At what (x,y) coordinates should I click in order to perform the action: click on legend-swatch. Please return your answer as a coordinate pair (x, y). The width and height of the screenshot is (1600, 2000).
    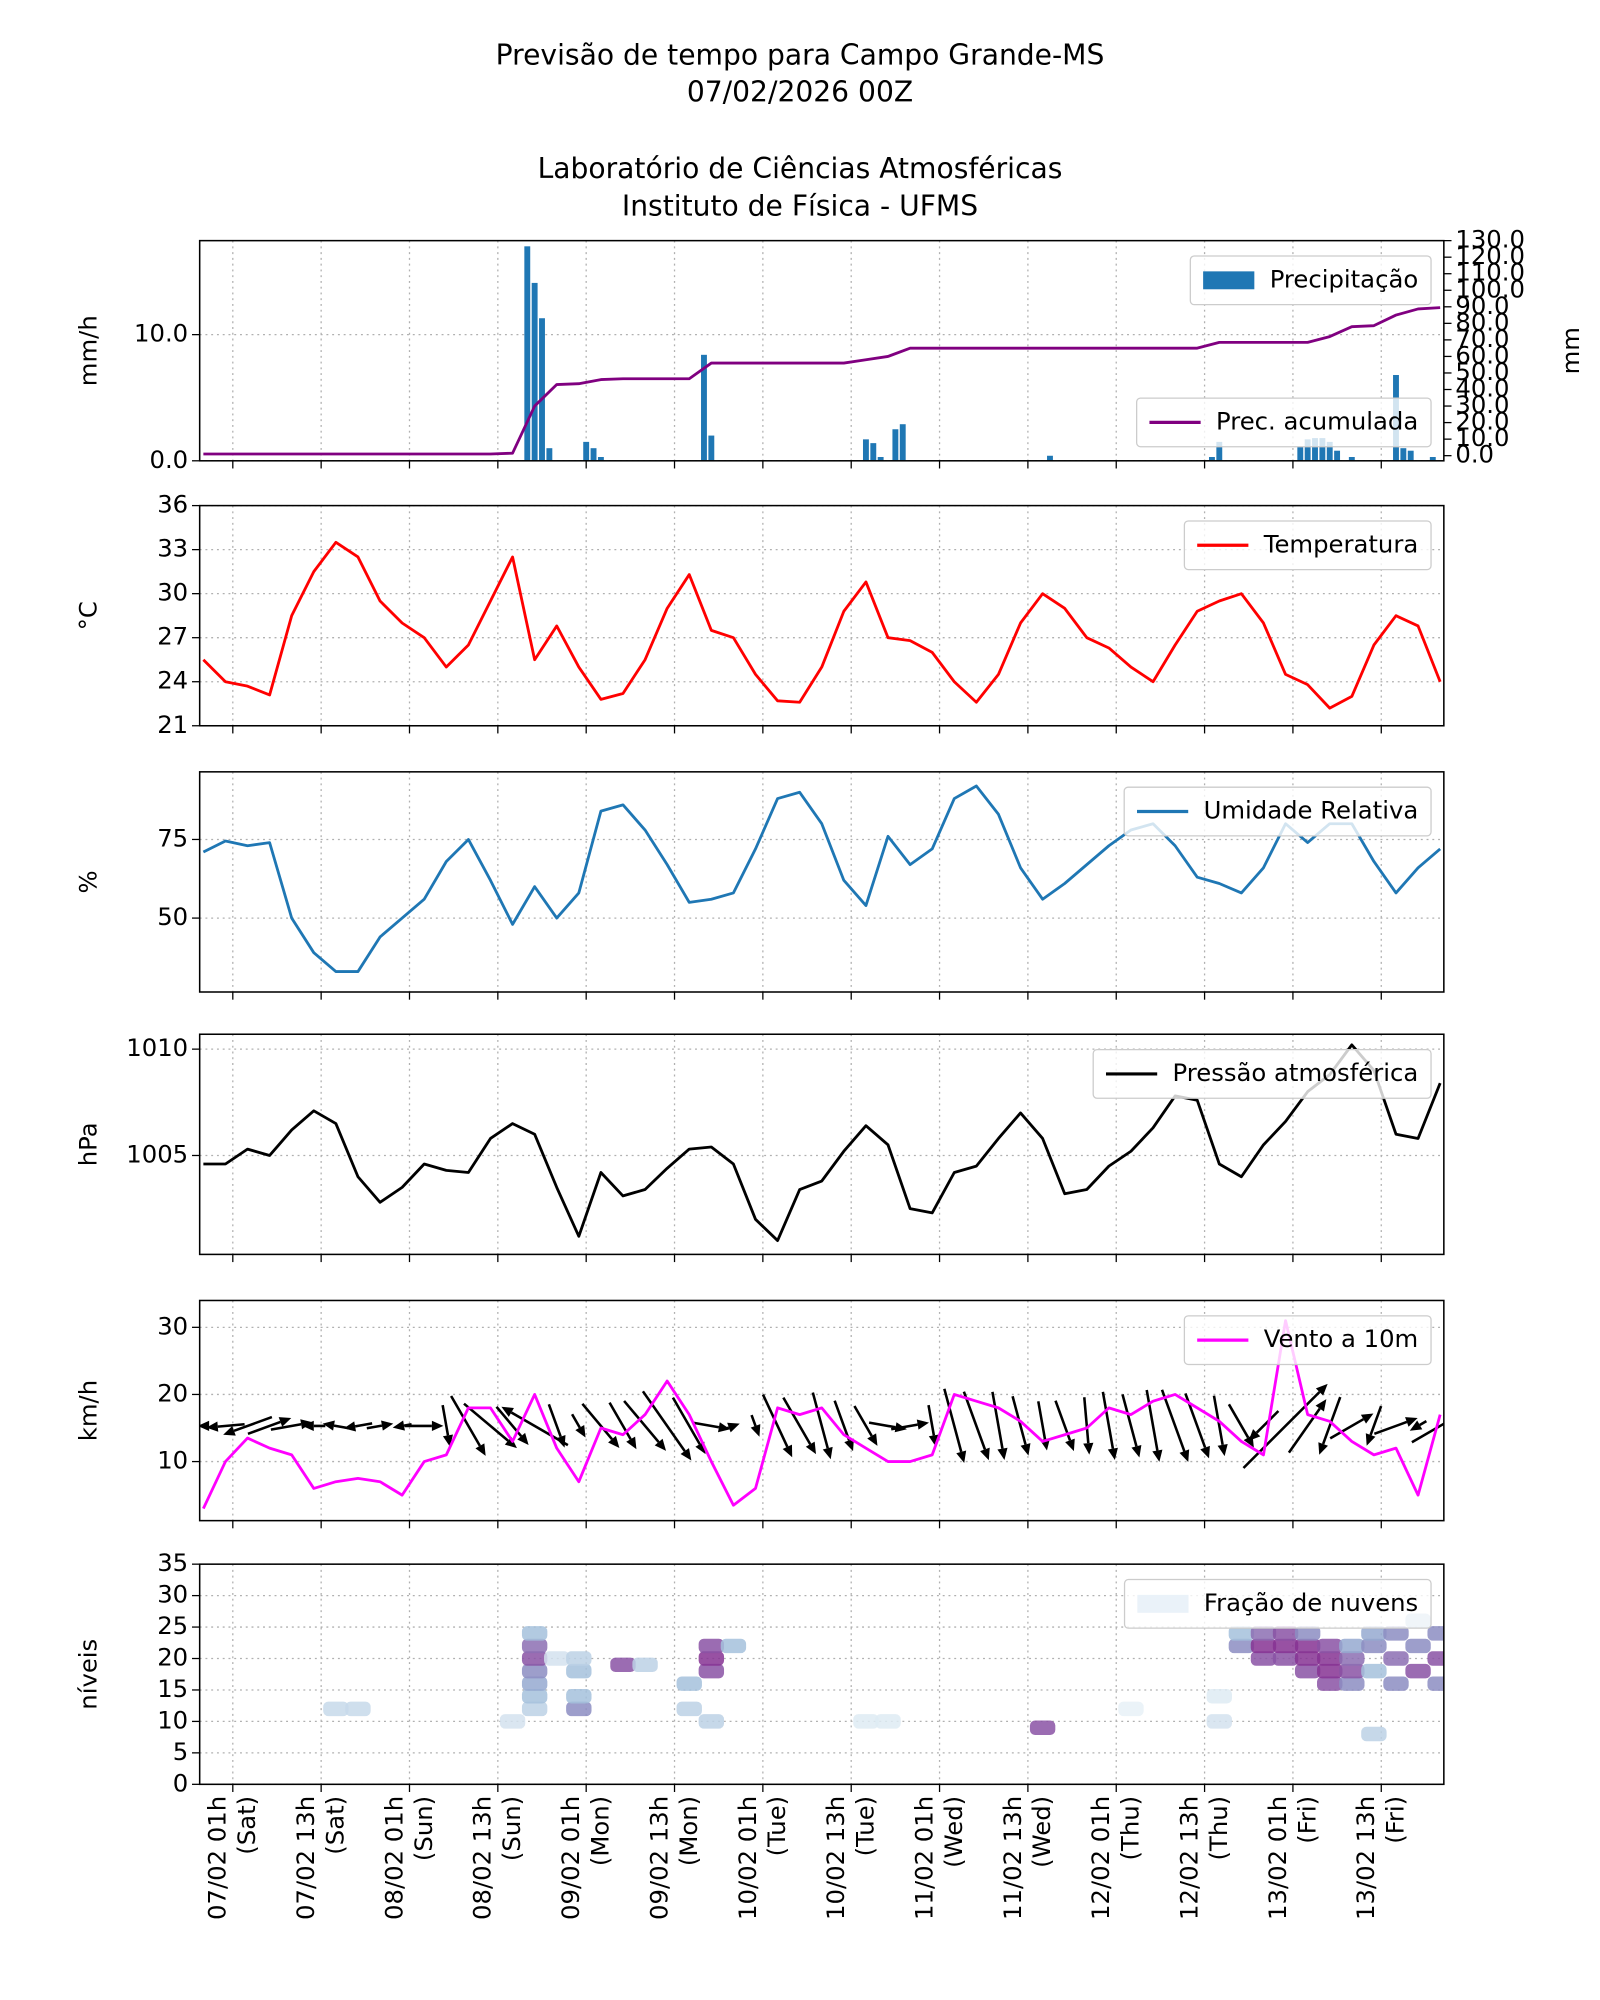
    Looking at the image, I should click on (1229, 280).